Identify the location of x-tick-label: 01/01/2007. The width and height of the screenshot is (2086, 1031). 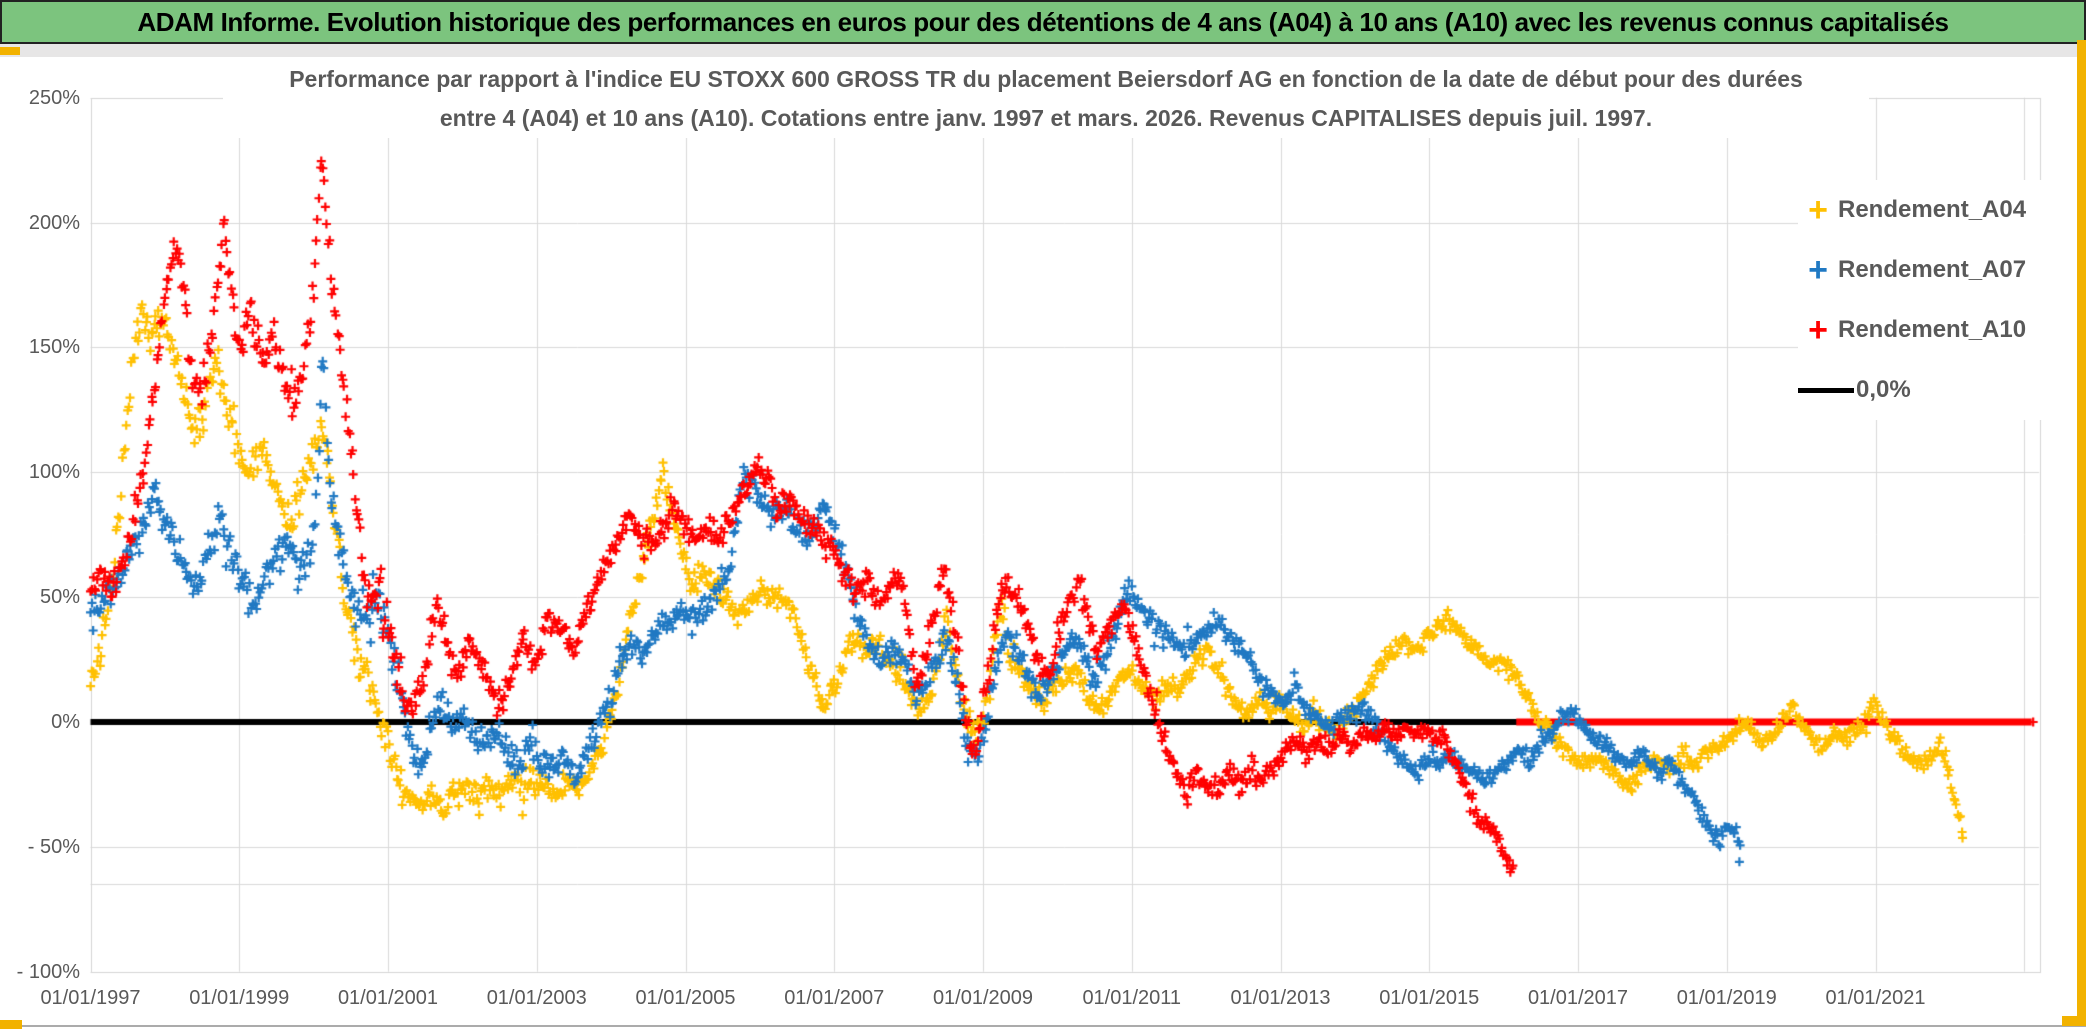
(834, 998).